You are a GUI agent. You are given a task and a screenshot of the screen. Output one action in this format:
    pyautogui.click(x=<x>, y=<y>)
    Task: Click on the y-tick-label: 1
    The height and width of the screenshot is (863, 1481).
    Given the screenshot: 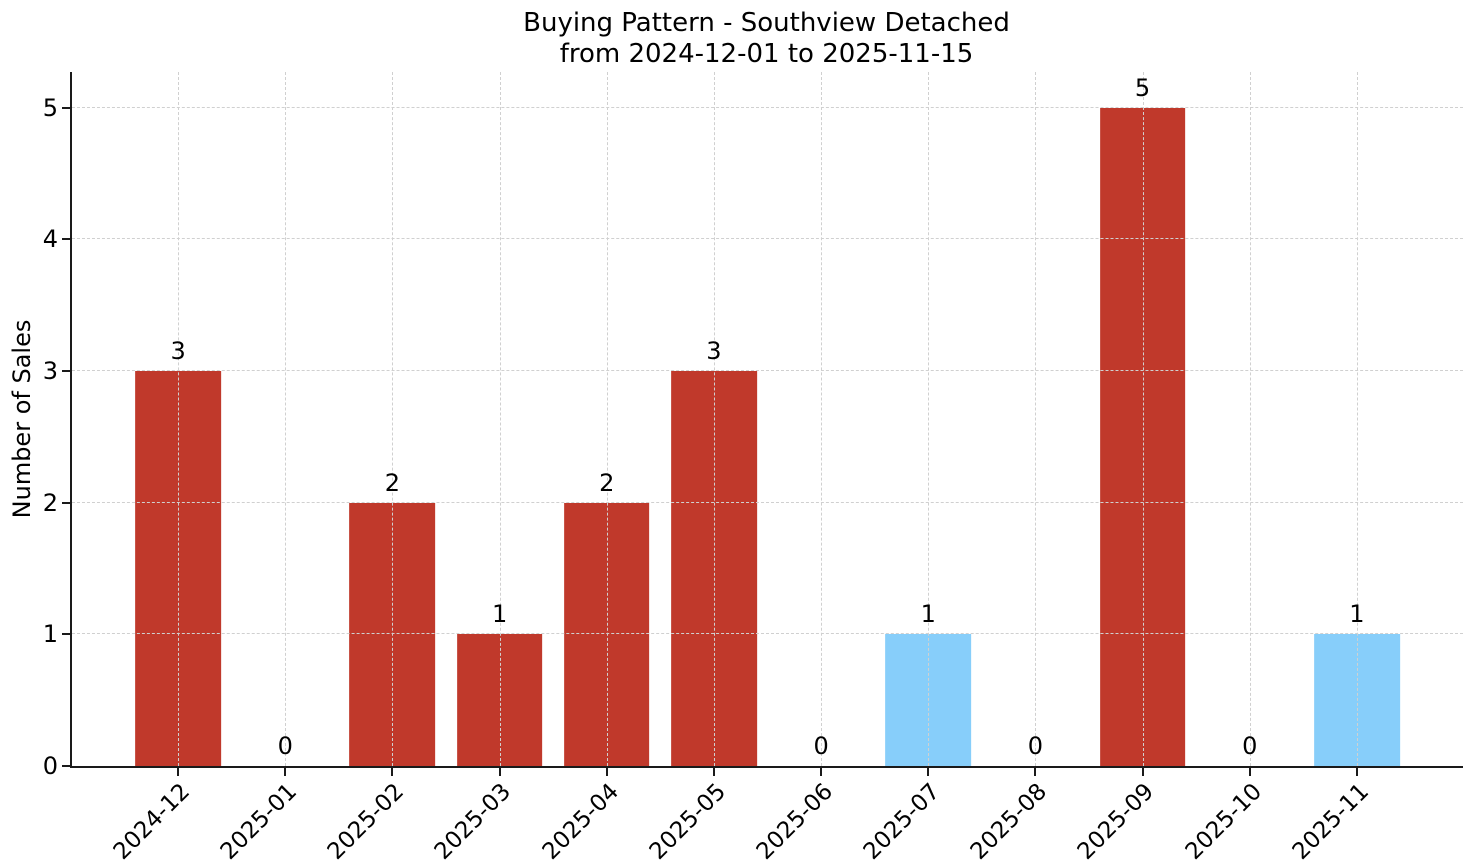 What is the action you would take?
    pyautogui.click(x=50, y=634)
    